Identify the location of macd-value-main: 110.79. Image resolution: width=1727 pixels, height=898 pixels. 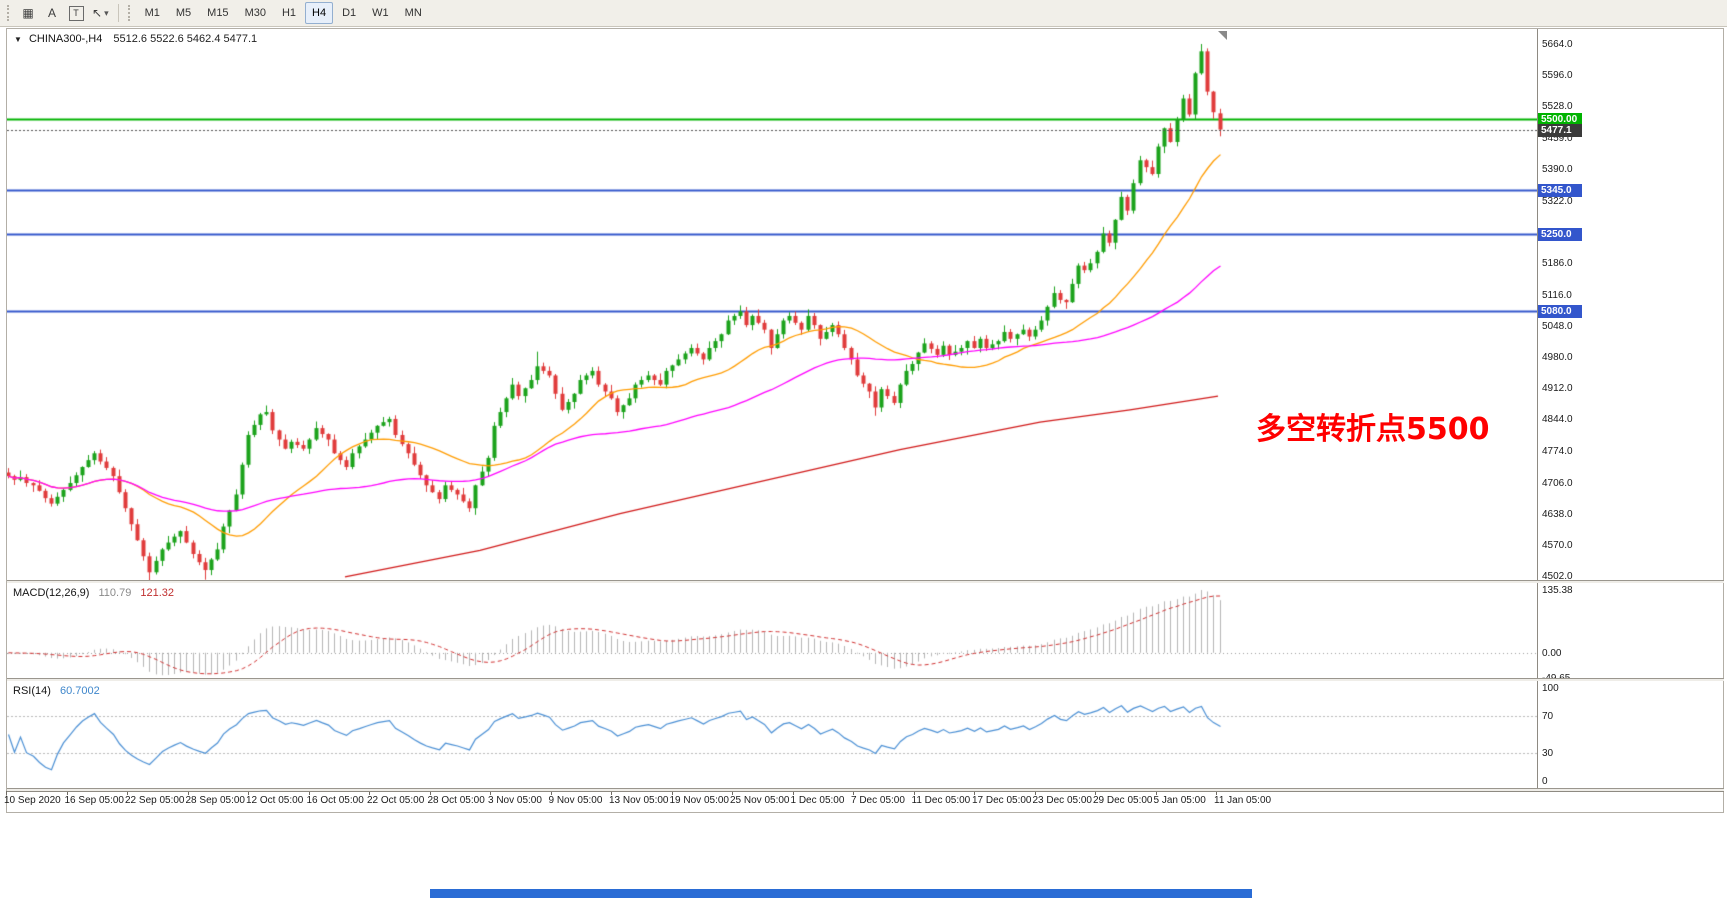
(115, 593).